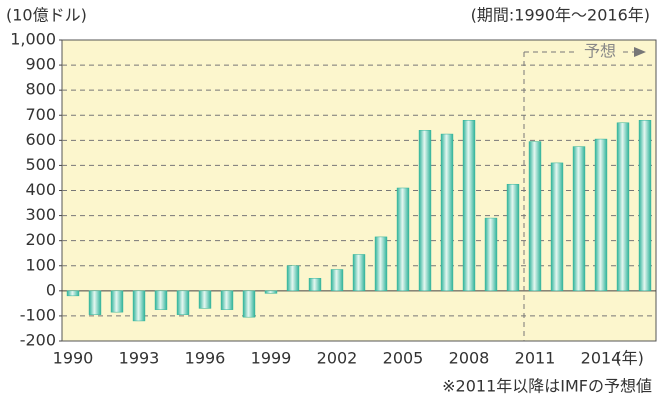 The width and height of the screenshot is (657, 401). Describe the element at coordinates (40, 239) in the screenshot. I see `y-tick-label: 200` at that location.